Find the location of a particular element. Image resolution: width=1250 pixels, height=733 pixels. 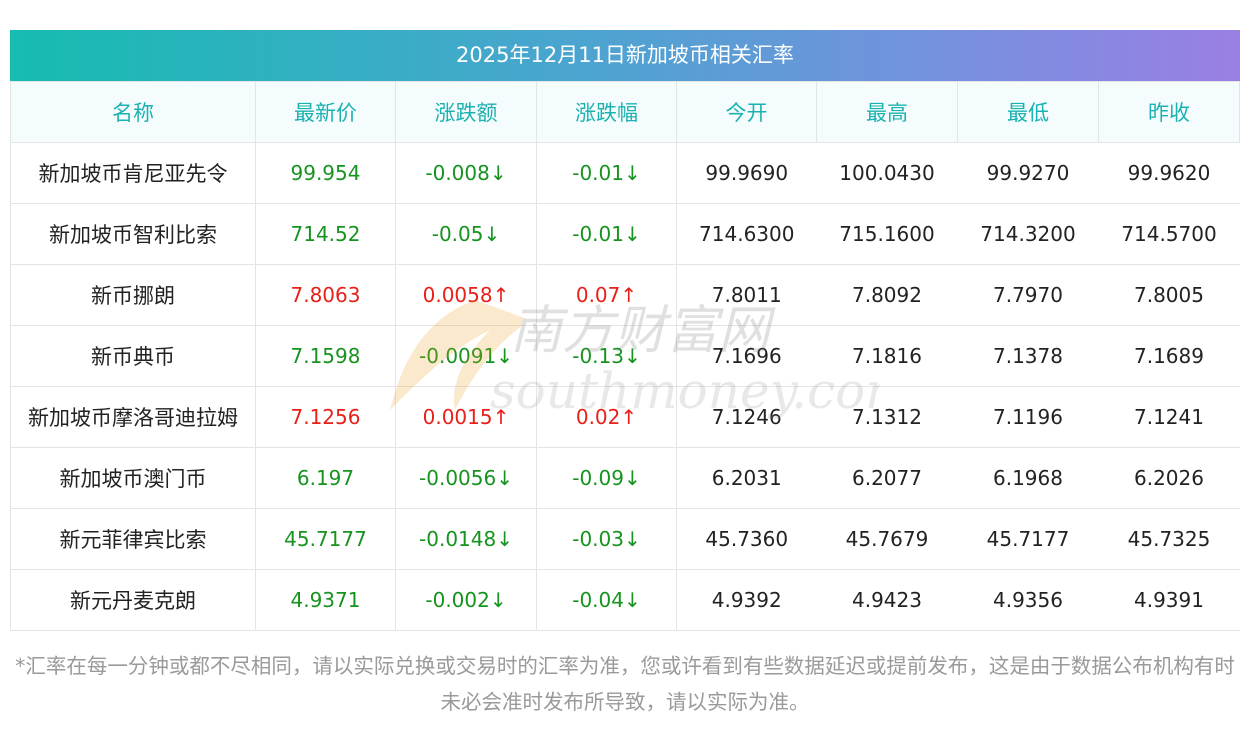

open-price: 6.2031 is located at coordinates (747, 478).